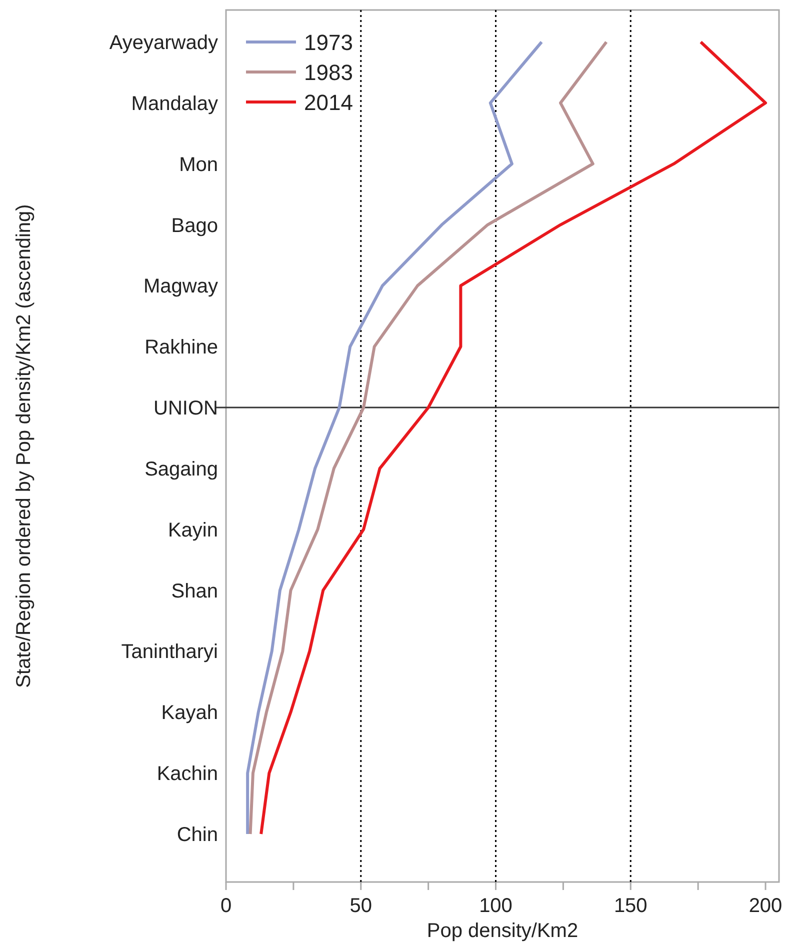 The image size is (789, 947). Describe the element at coordinates (181, 347) in the screenshot. I see `y-tick-label: Rakhine` at that location.